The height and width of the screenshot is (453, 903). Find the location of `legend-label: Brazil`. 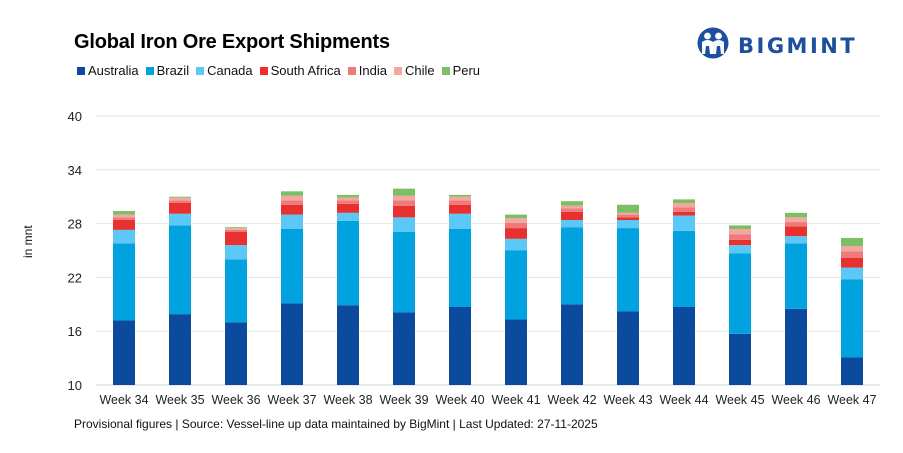

legend-label: Brazil is located at coordinates (173, 70).